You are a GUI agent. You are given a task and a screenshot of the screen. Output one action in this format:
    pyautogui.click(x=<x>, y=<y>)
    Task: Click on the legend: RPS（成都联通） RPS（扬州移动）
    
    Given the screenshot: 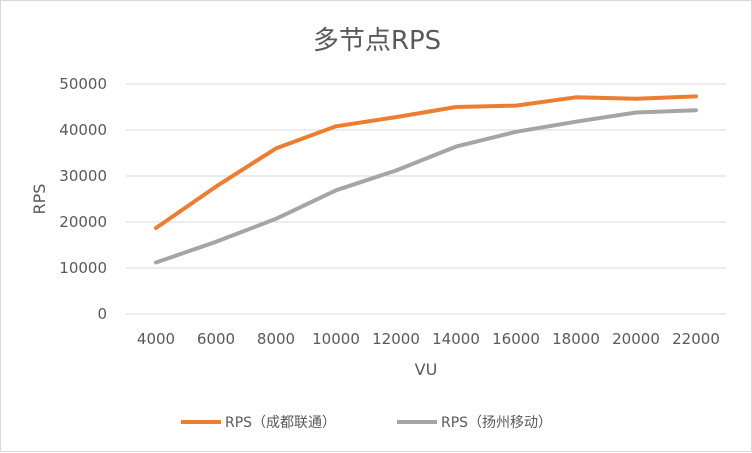 What is the action you would take?
    pyautogui.click(x=366, y=423)
    